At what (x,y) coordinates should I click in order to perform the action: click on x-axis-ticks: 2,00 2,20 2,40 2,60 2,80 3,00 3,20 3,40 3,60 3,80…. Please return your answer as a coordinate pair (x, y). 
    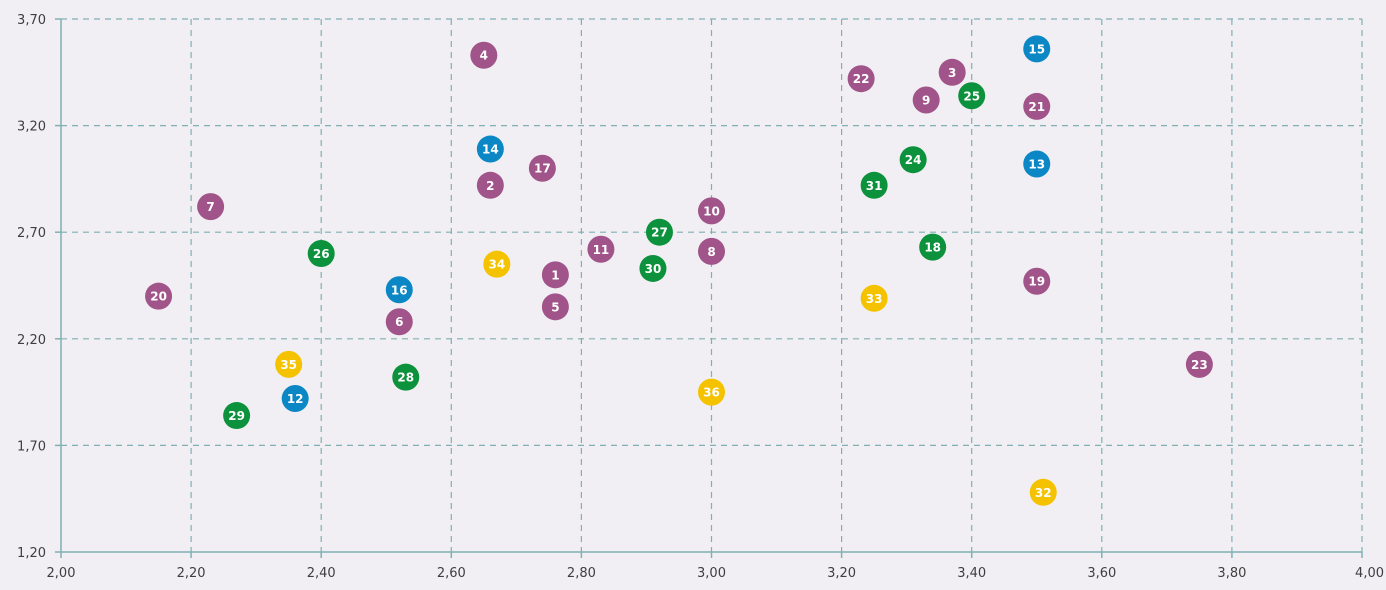
    Looking at the image, I should click on (715, 566).